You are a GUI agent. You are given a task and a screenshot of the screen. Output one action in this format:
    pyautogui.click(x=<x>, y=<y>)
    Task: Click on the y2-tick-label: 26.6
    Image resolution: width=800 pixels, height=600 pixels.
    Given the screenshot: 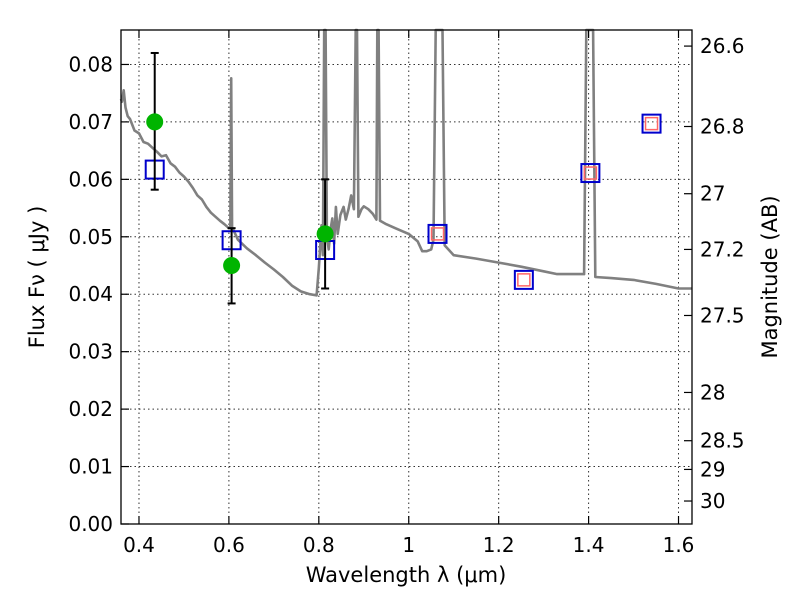 What is the action you would take?
    pyautogui.click(x=722, y=46)
    